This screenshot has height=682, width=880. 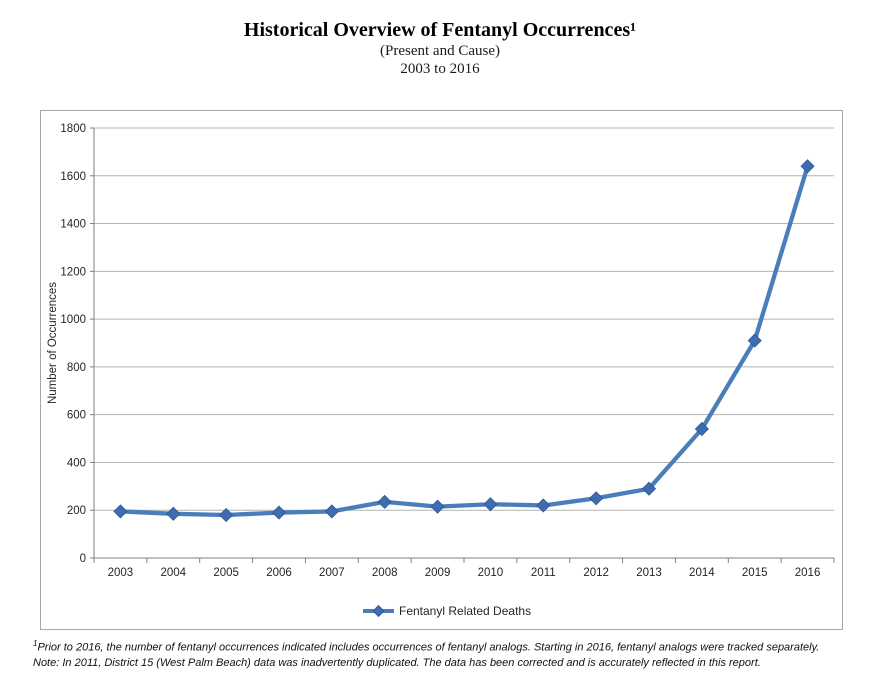 I want to click on y-tick-label: 0, so click(x=83, y=559).